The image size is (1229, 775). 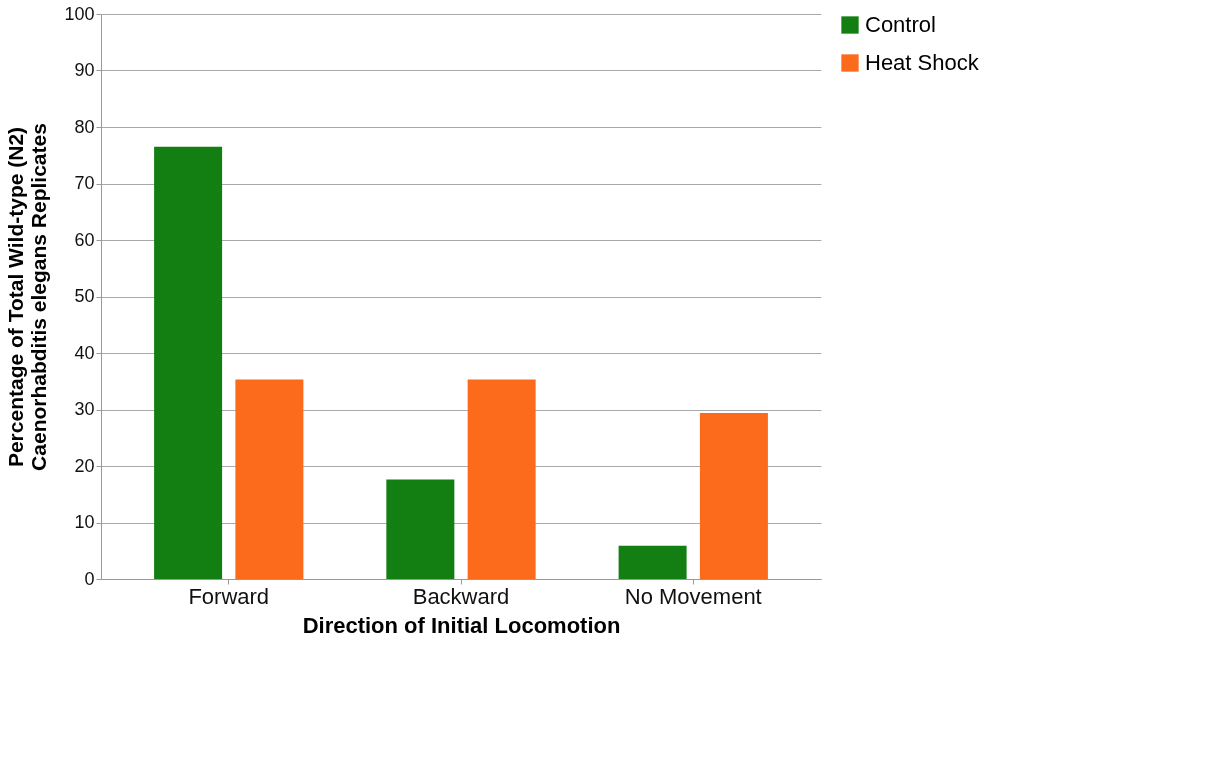 I want to click on x-tick-label: No Movement, so click(x=693, y=596).